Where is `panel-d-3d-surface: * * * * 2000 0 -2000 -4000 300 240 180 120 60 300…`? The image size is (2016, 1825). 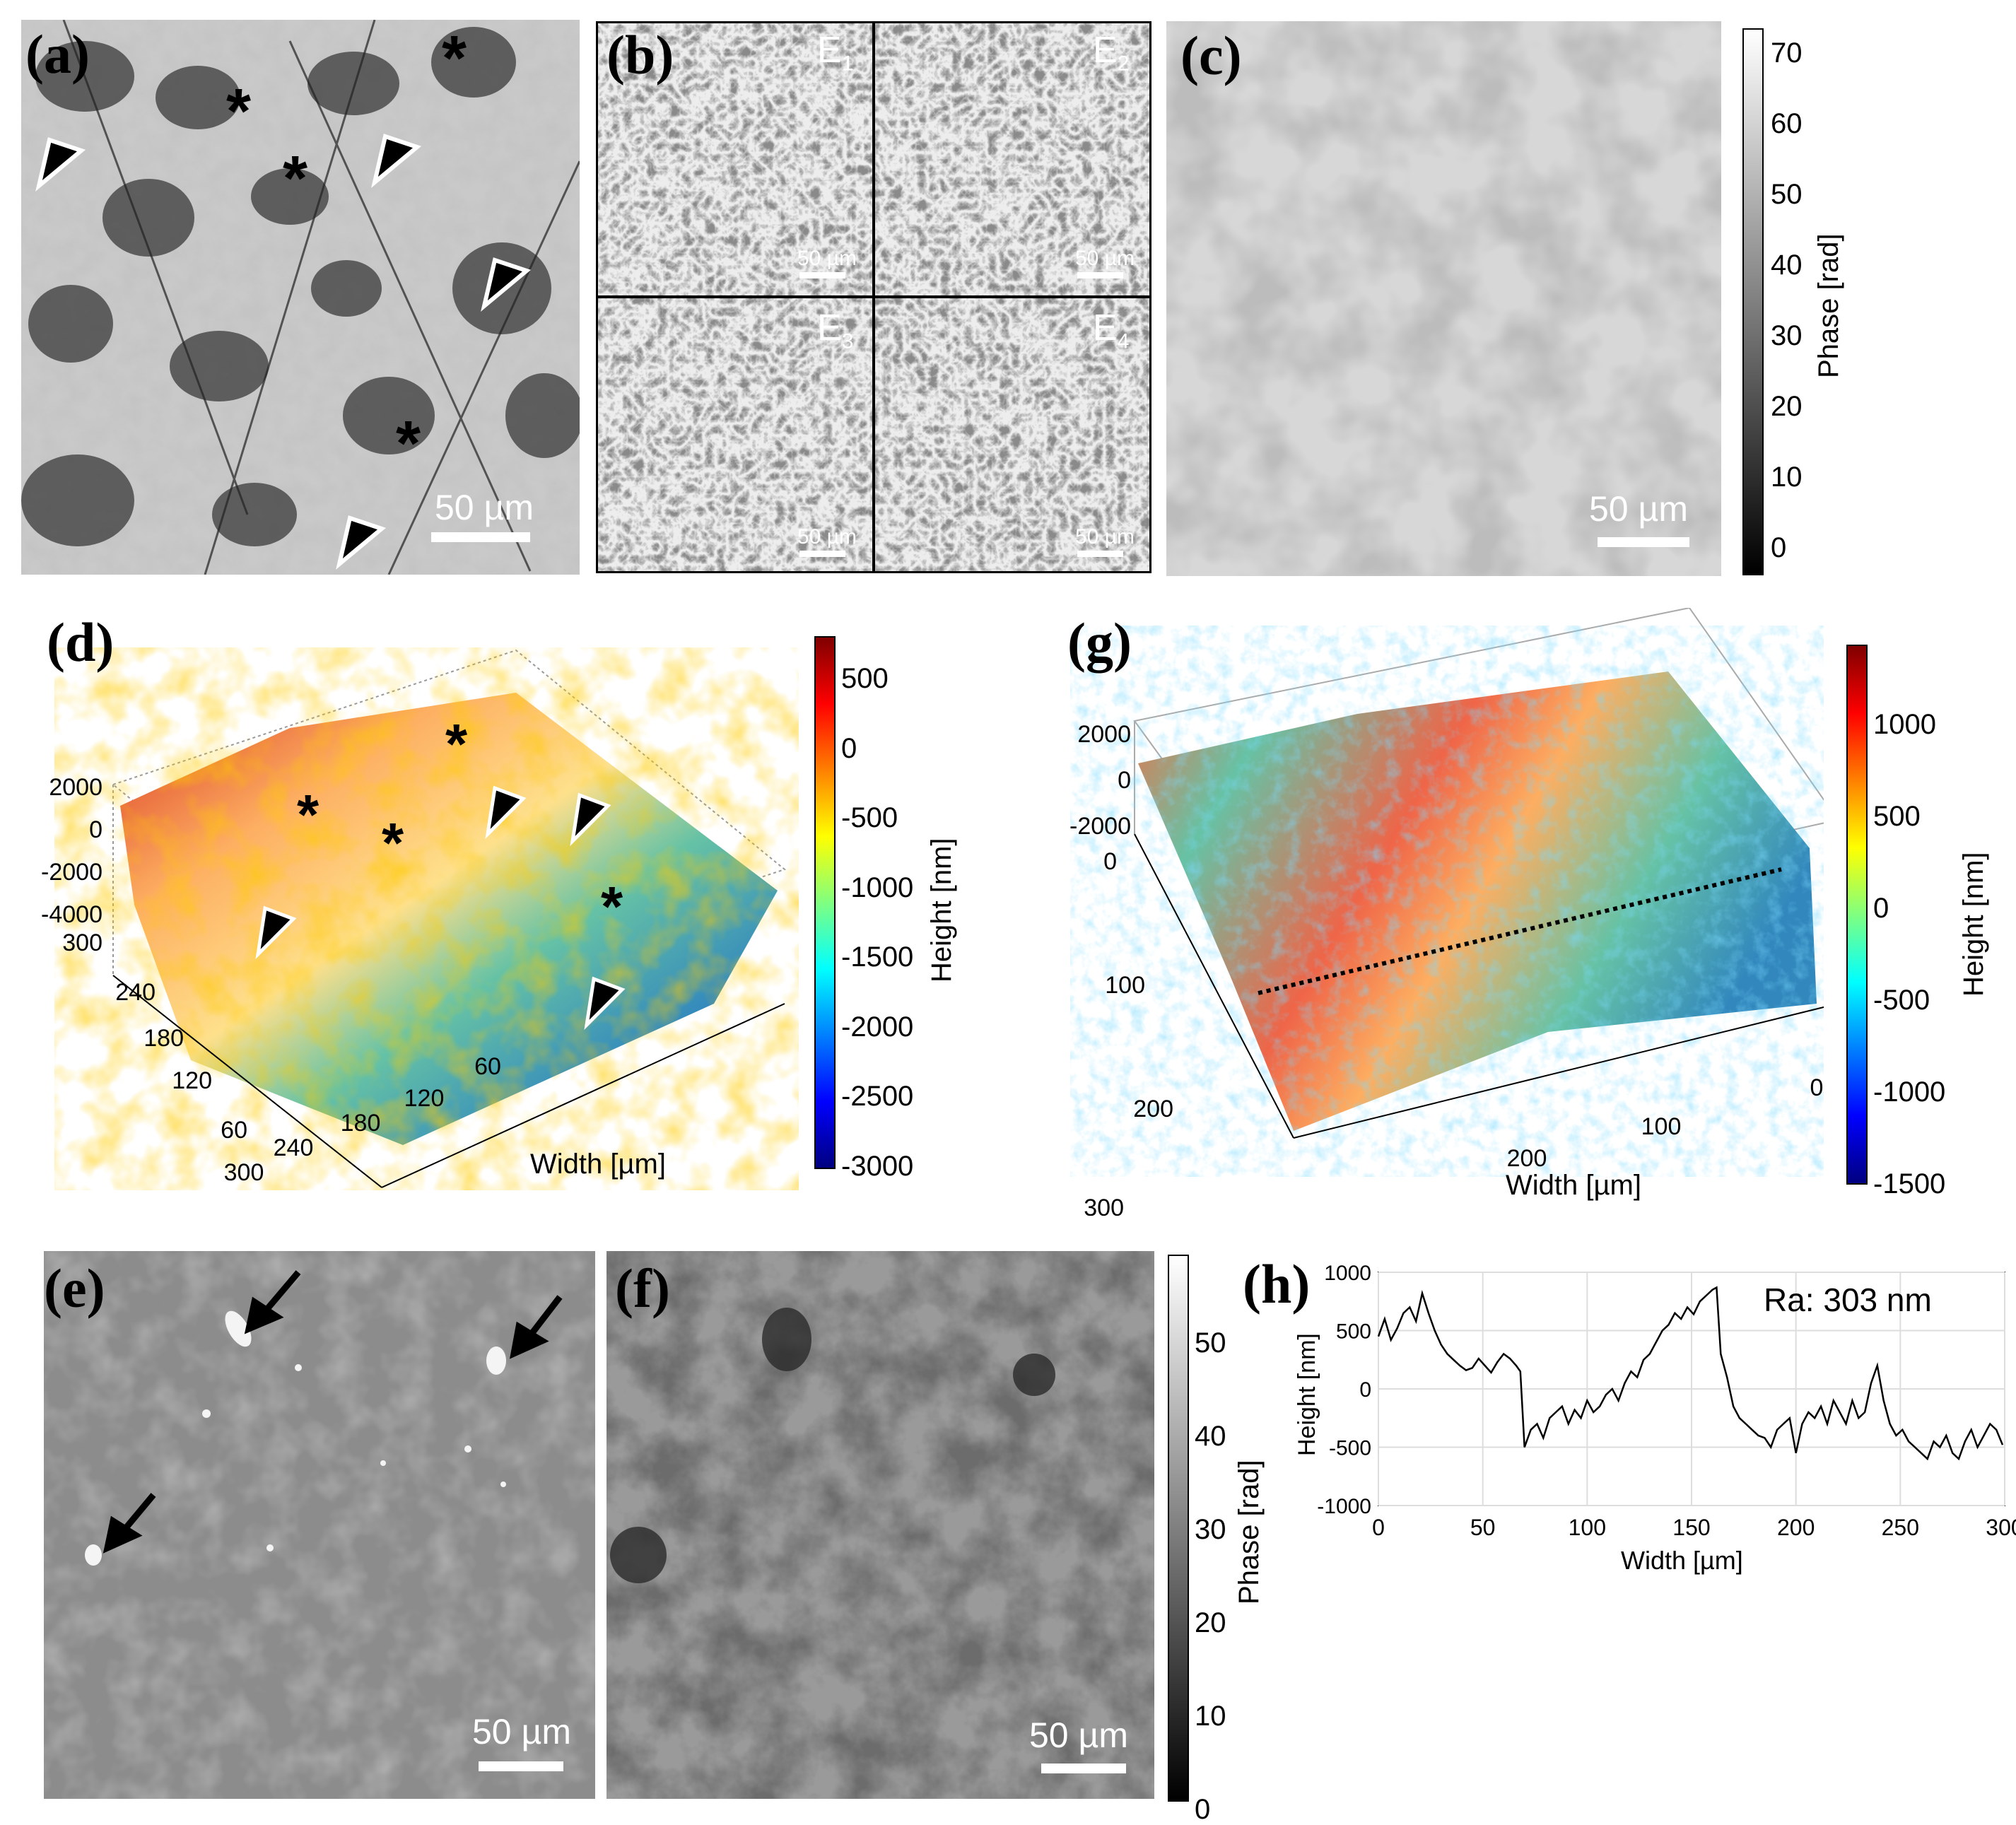
panel-d-3d-surface: * * * * 2000 0 -2000 -4000 300 240 180 120 60 300… is located at coordinates (410, 901).